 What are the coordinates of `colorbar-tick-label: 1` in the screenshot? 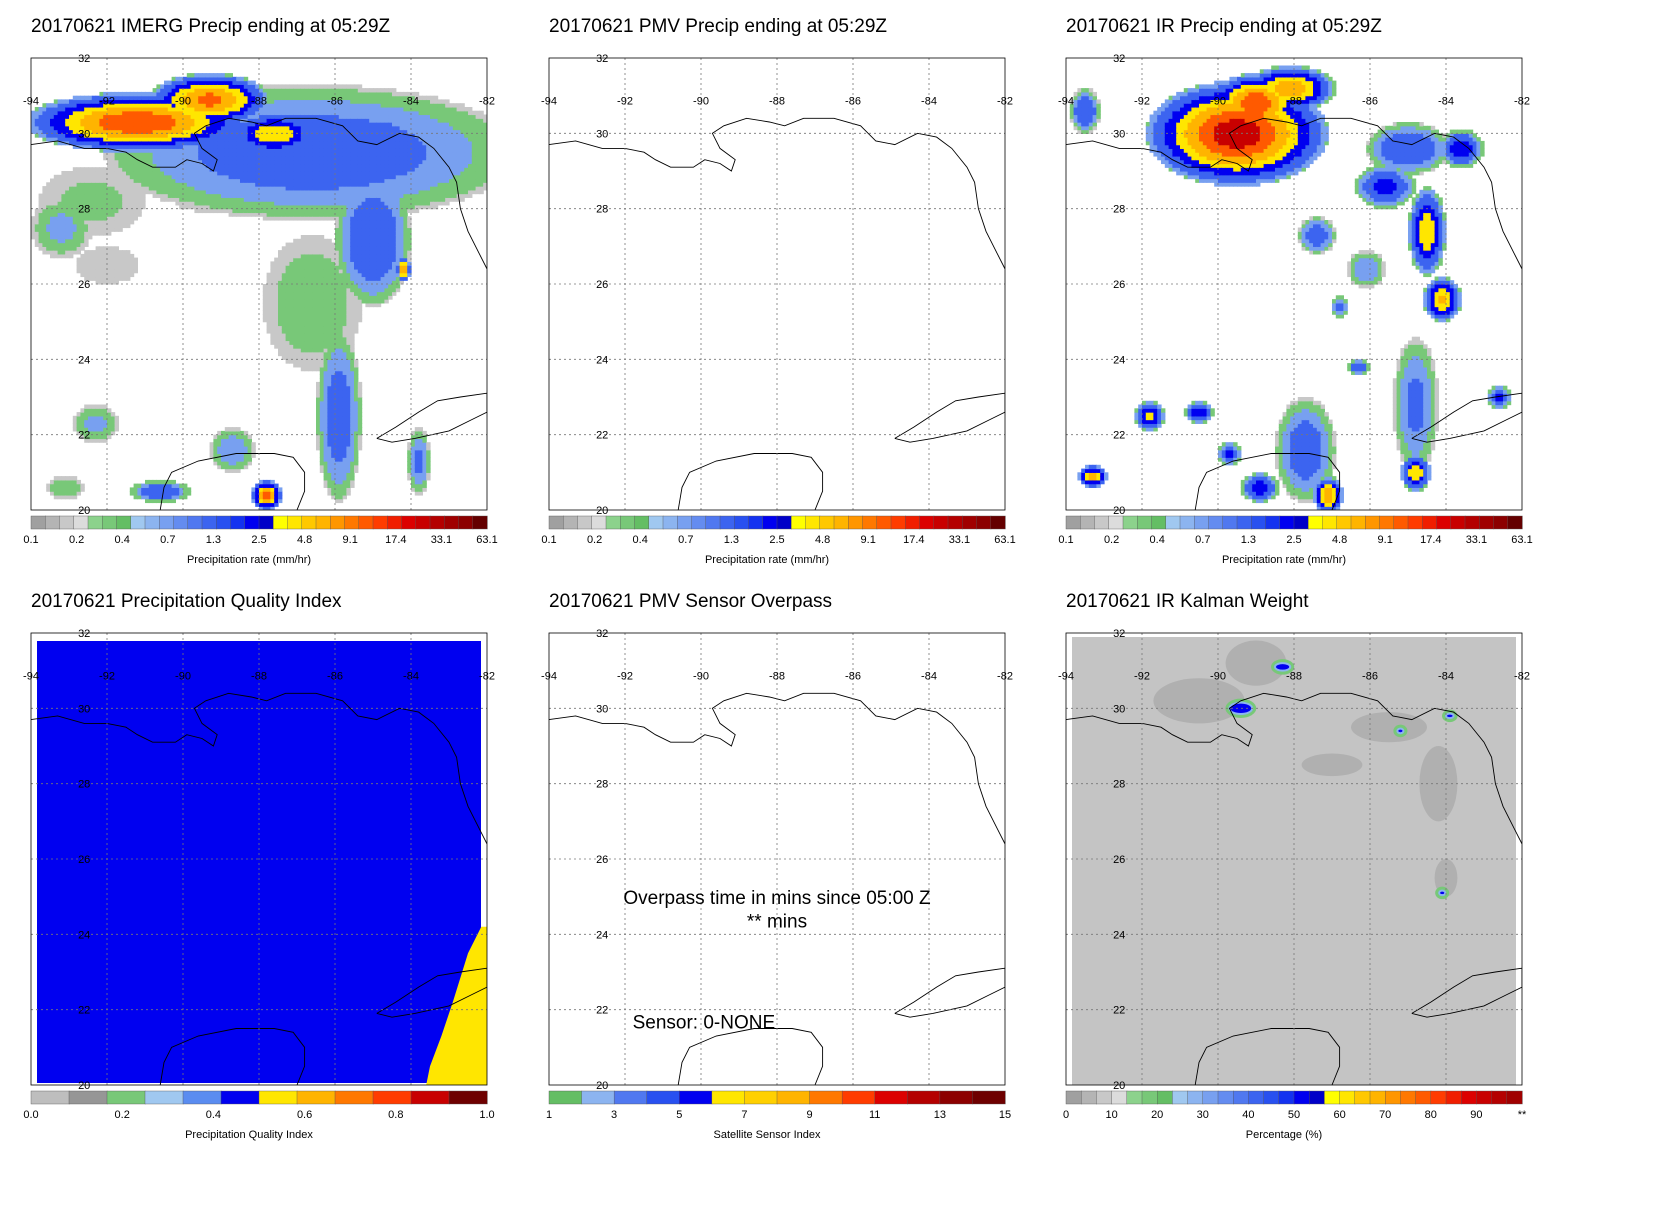 It's located at (549, 1115).